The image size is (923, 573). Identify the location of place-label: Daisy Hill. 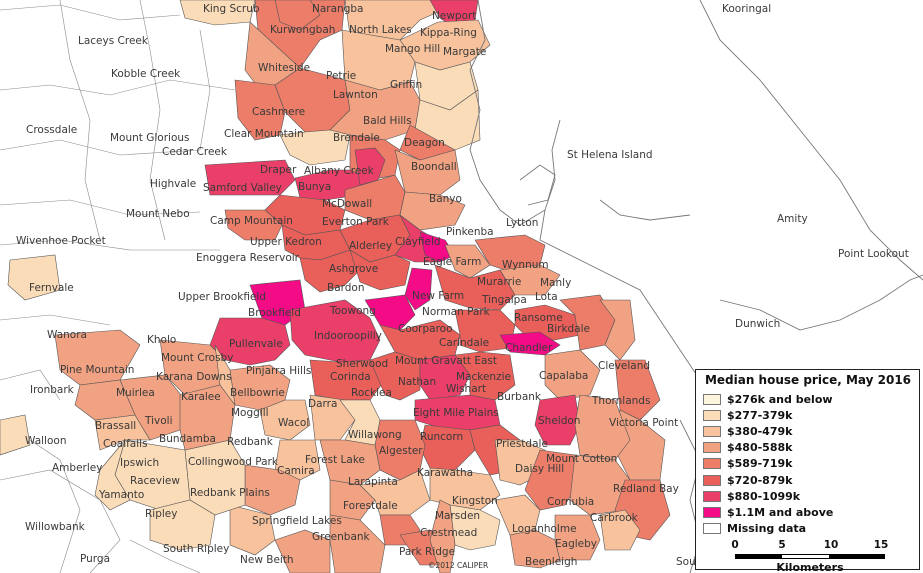
(539, 469).